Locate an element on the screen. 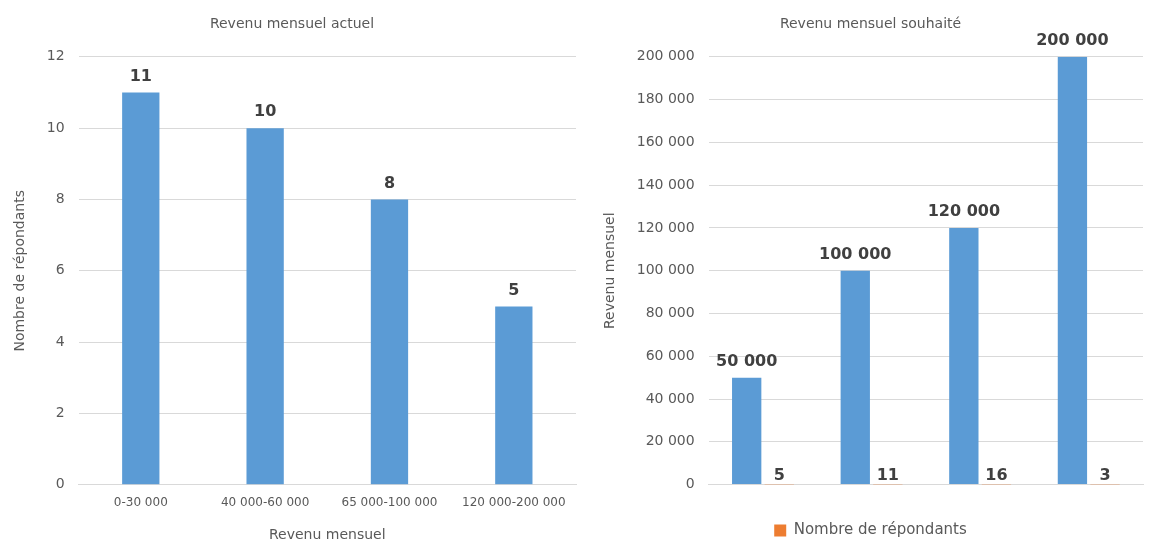 This screenshot has width=1157, height=554. y-tick-label: 12 is located at coordinates (55, 55).